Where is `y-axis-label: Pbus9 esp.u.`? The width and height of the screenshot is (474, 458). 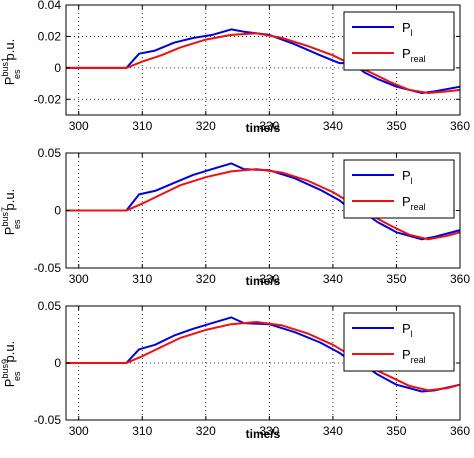
y-axis-label: Pbus9 esp.u. is located at coordinates (11, 364).